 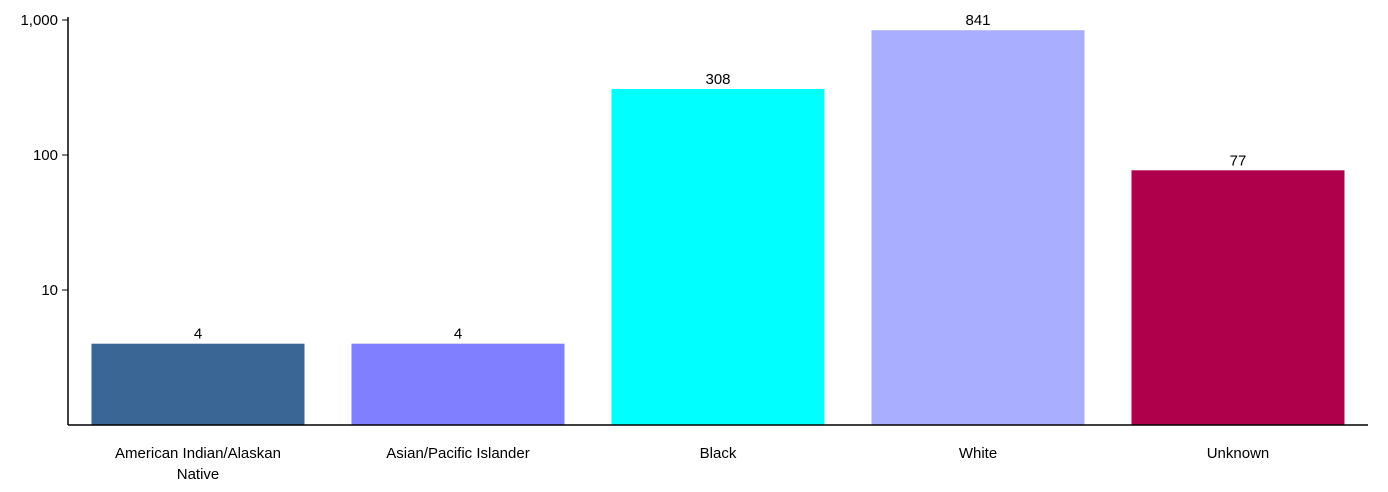 I want to click on data-label-3: 841, so click(x=977, y=20).